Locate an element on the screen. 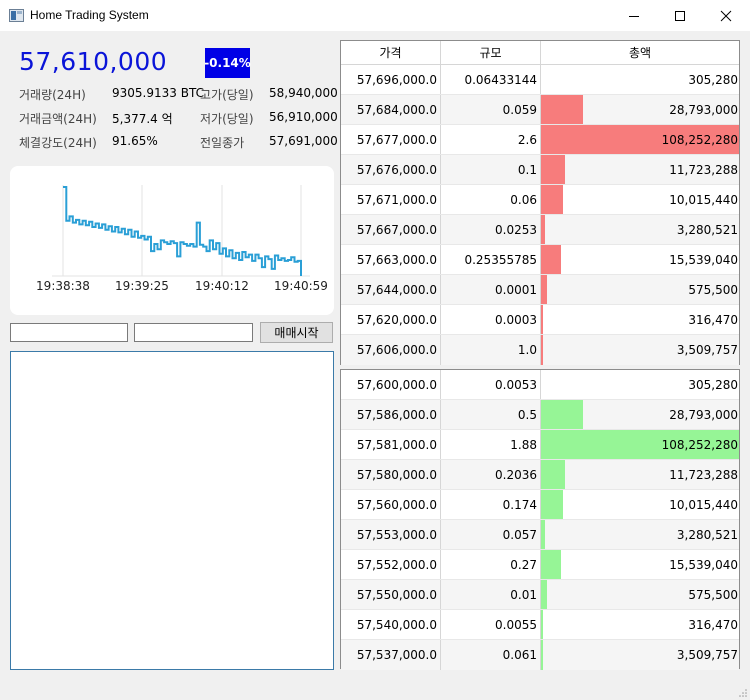 The image size is (750, 700). ask-size-cell: 0.0253 is located at coordinates (491, 229).